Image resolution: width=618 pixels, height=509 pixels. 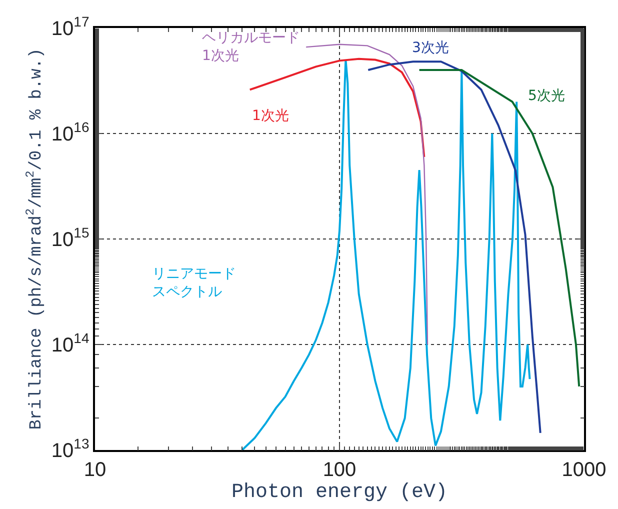 What do you see at coordinates (546, 96) in the screenshot?
I see `series-label: 5次光` at bounding box center [546, 96].